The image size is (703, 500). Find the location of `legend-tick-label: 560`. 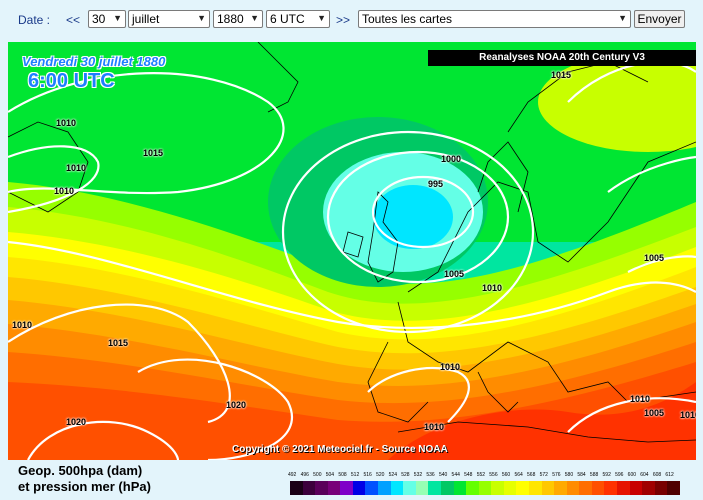

legend-tick-label: 560 is located at coordinates (506, 475).